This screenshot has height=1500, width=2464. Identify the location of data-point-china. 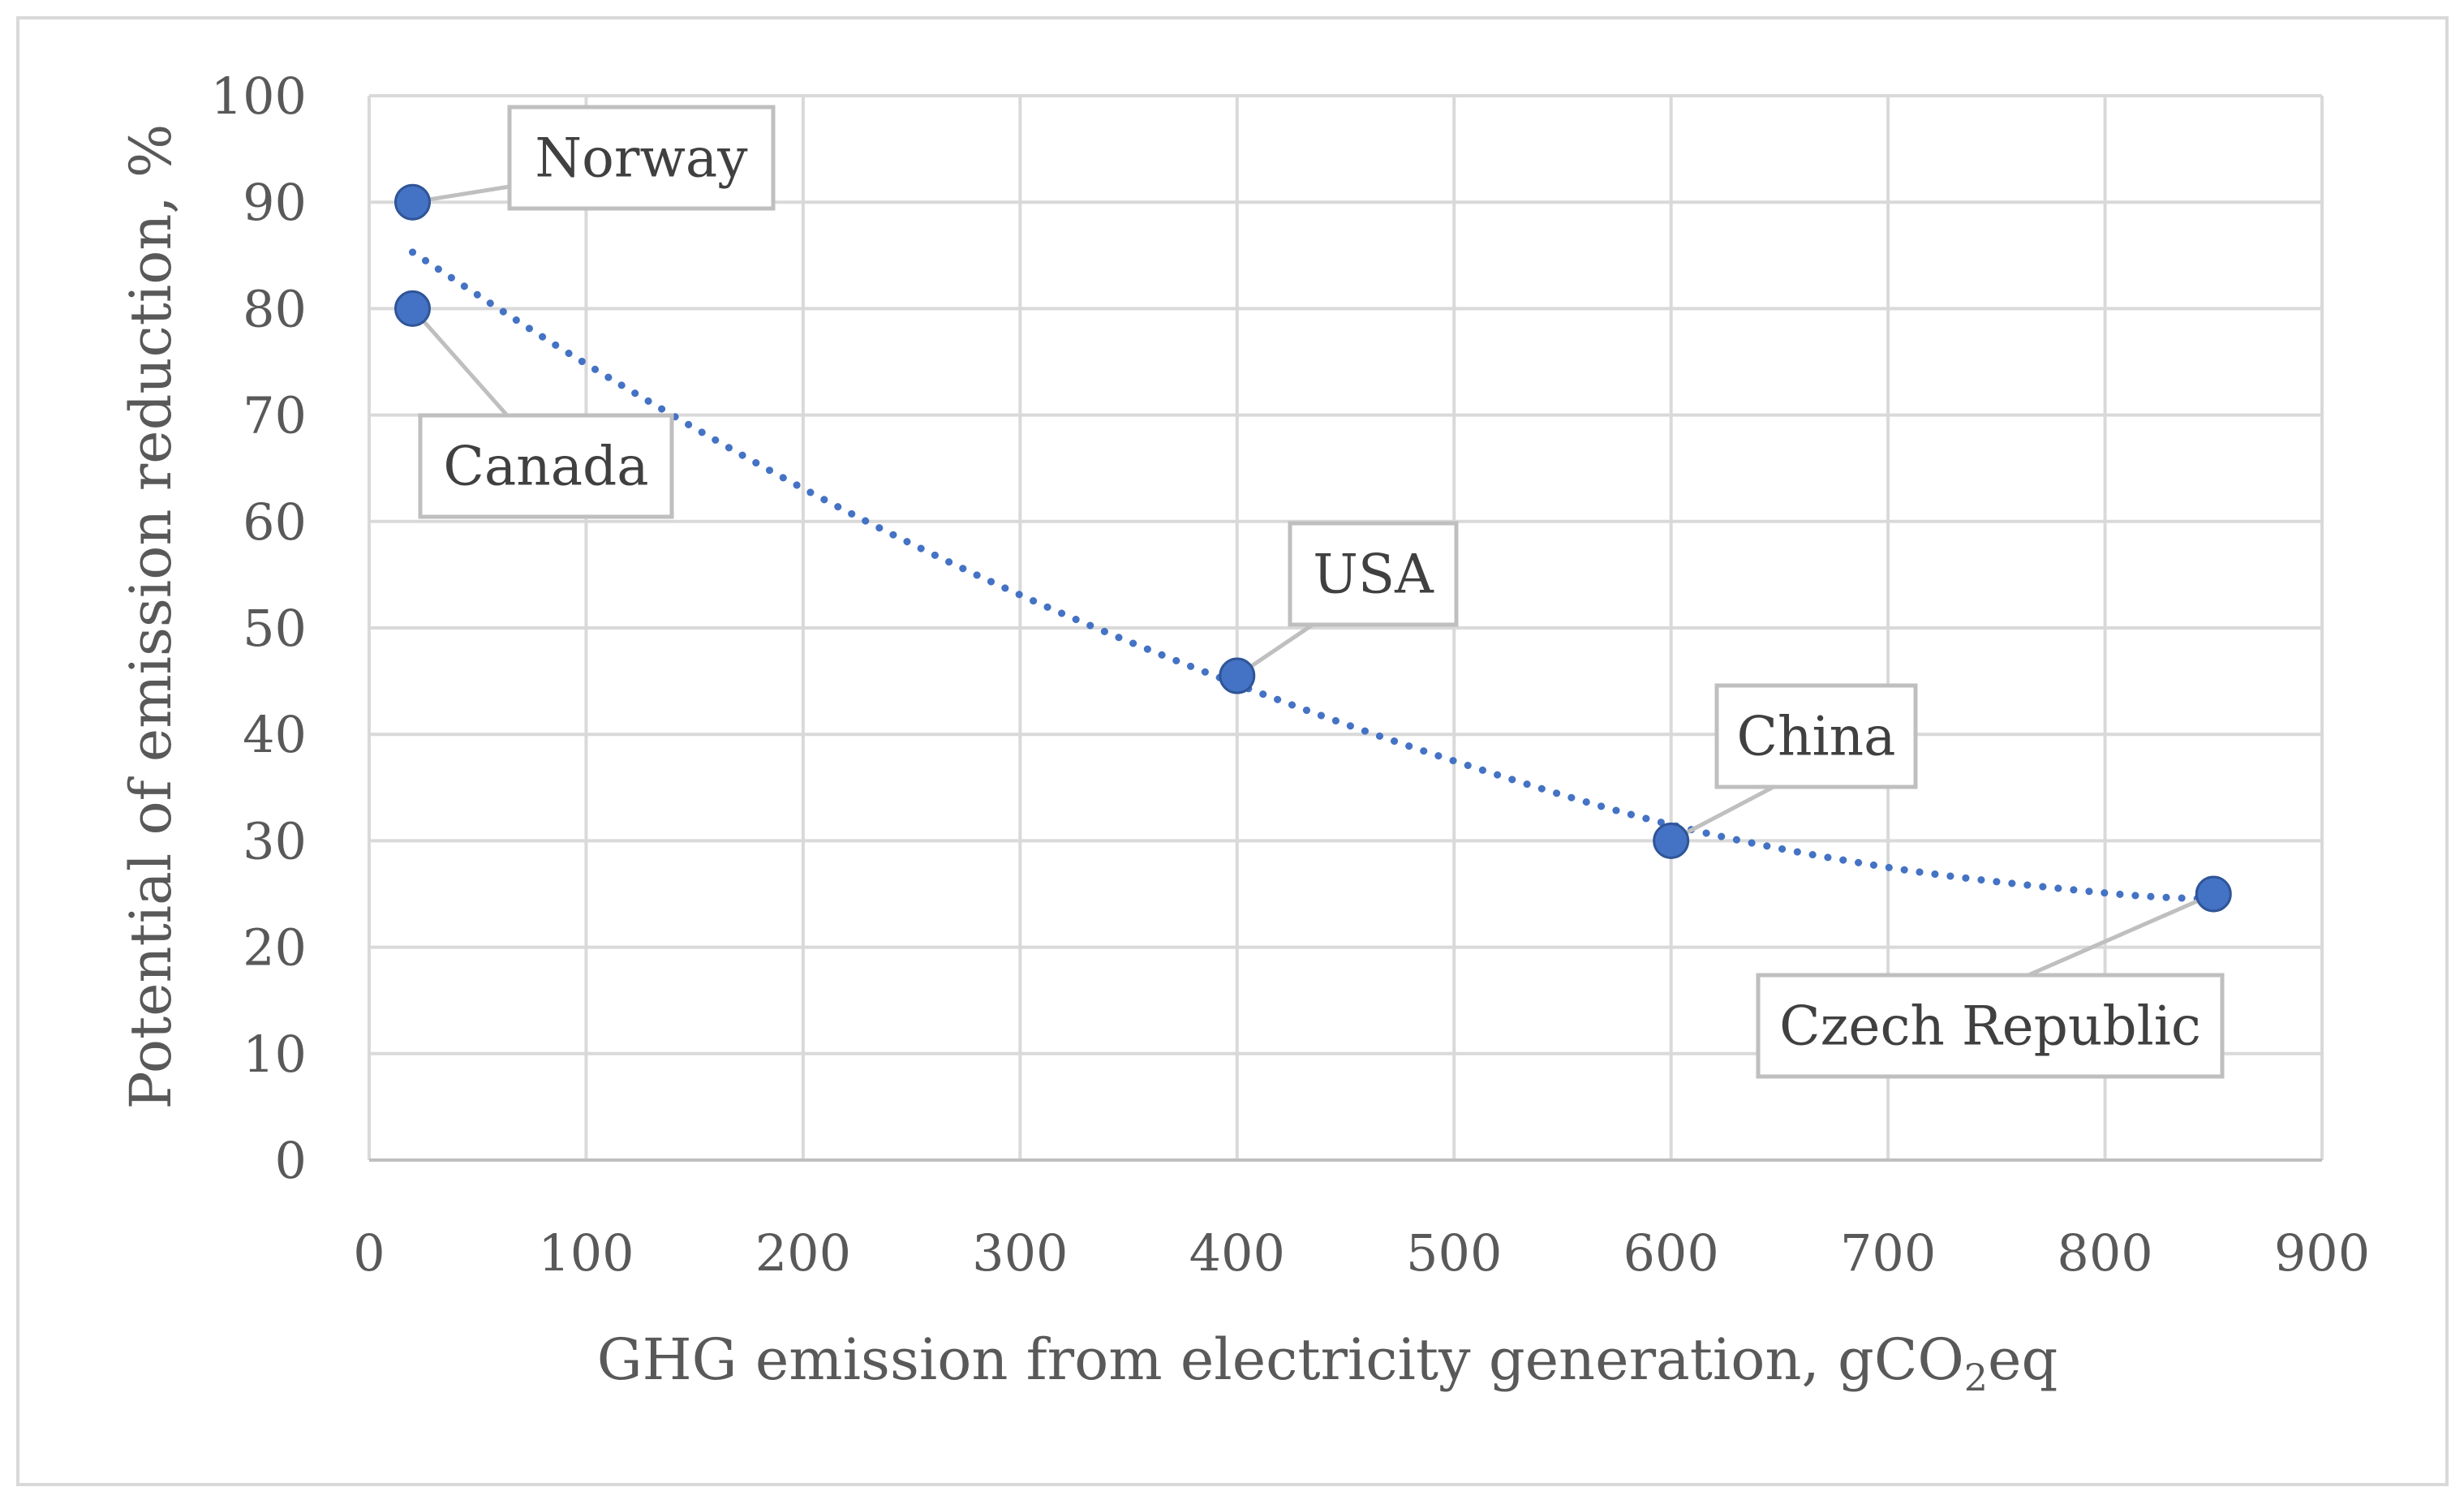
(1671, 840).